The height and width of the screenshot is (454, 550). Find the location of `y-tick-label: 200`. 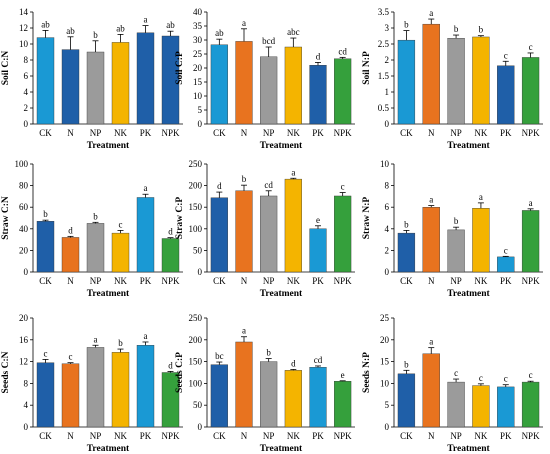

y-tick-label: 200 is located at coordinates (196, 186).